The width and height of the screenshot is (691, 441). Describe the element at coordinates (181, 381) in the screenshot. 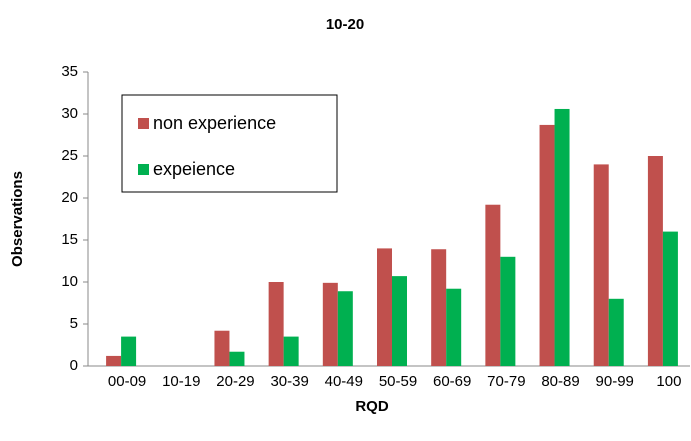

I see `x-tick-label: 10-19` at that location.